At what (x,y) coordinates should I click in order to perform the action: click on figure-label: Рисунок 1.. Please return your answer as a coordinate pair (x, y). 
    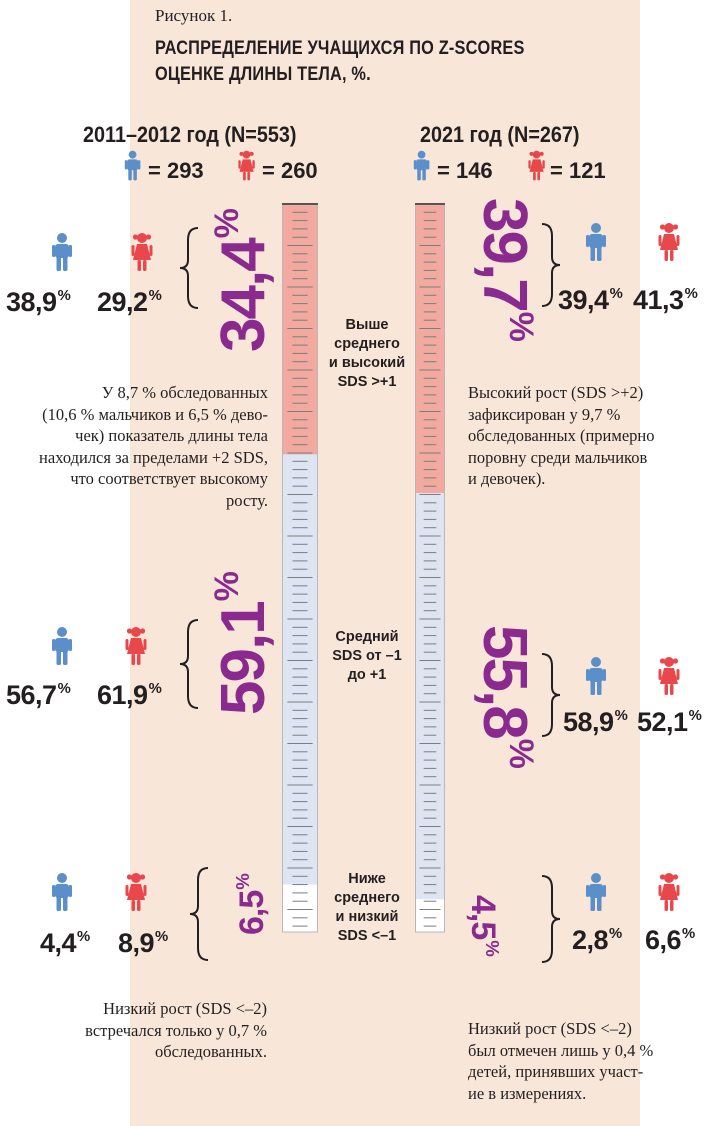
    Looking at the image, I should click on (194, 15).